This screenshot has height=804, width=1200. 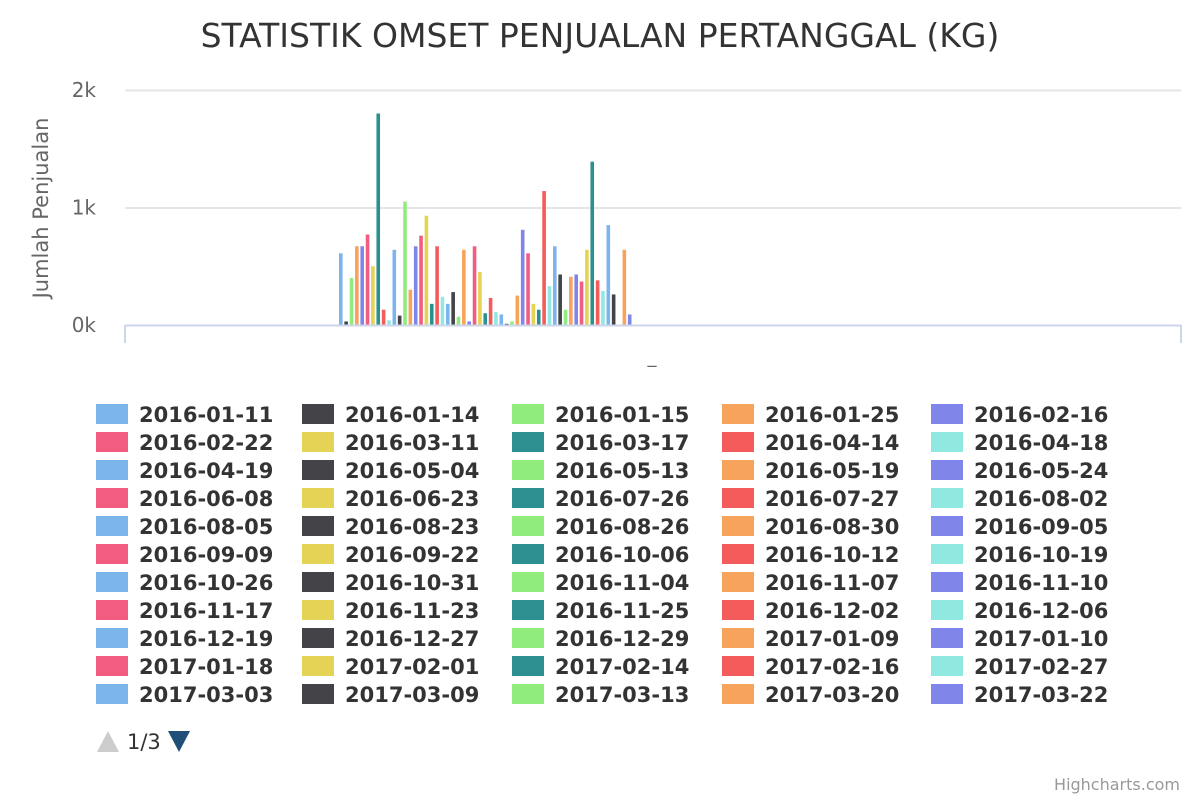 I want to click on legend-item-2016-08-02: 2016-08-02, so click(x=1019, y=499).